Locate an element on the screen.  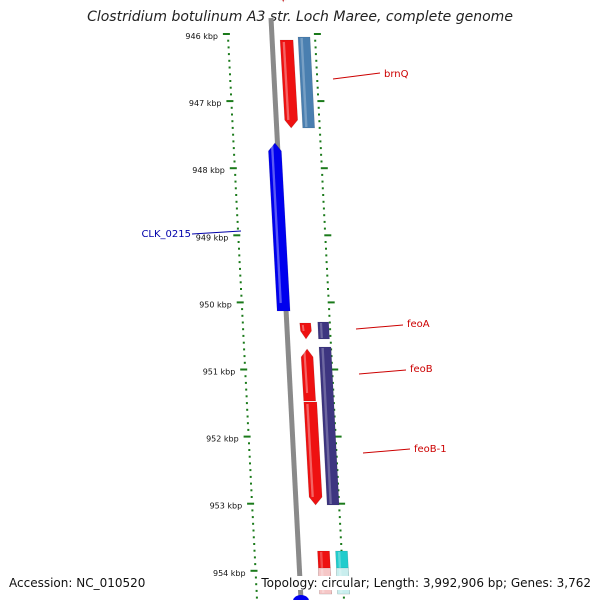
gene-feoB is located at coordinates (308, 375).